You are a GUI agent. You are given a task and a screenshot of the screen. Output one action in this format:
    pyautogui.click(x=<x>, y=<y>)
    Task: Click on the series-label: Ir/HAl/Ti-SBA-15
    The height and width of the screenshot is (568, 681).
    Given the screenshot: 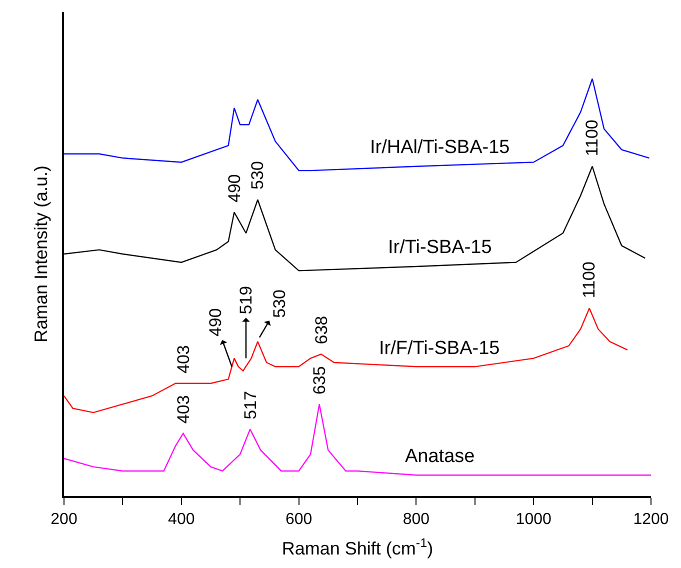 What is the action you would take?
    pyautogui.click(x=440, y=147)
    